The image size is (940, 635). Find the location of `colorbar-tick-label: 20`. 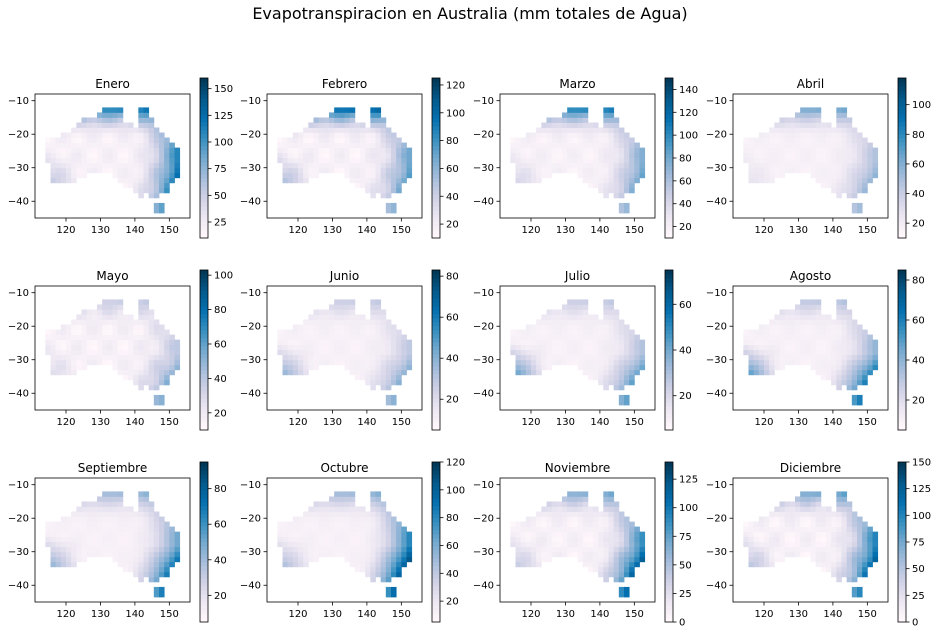

colorbar-tick-label: 20 is located at coordinates (918, 224).